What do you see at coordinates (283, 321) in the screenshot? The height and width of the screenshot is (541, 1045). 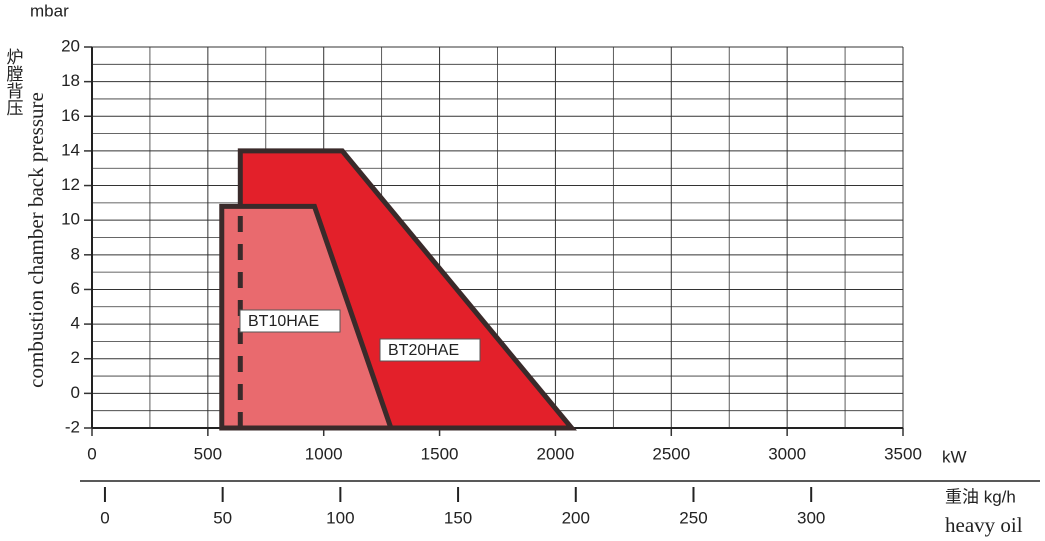 I see `legend-label: BT10HAE` at bounding box center [283, 321].